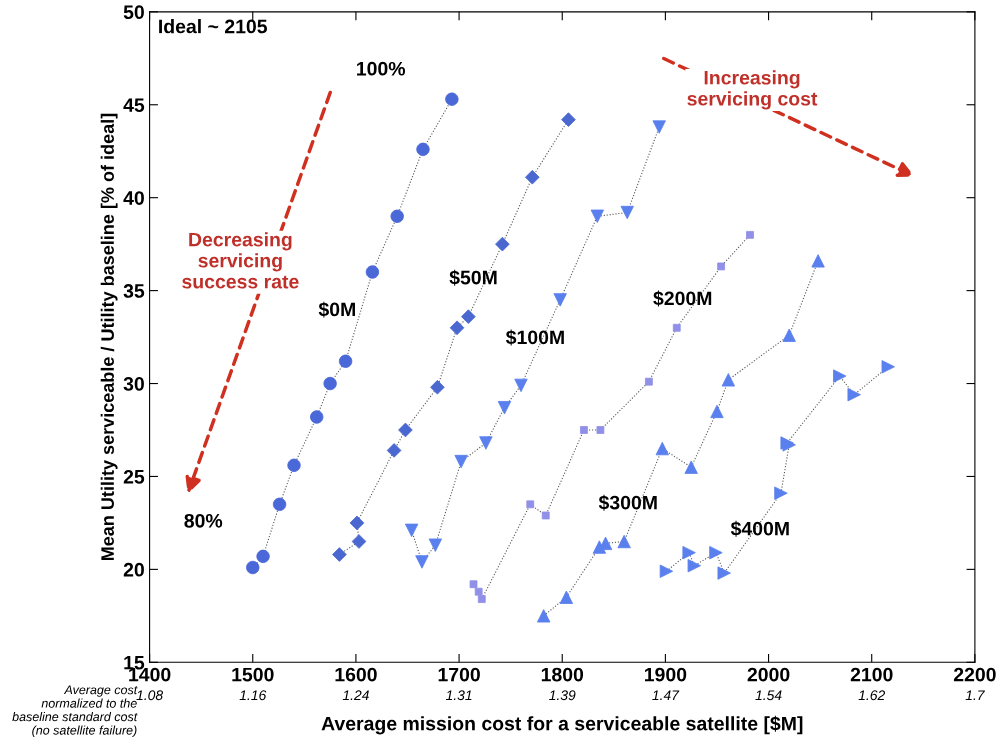  What do you see at coordinates (150, 695) in the screenshot?
I see `x2-tick-label: 1.08` at bounding box center [150, 695].